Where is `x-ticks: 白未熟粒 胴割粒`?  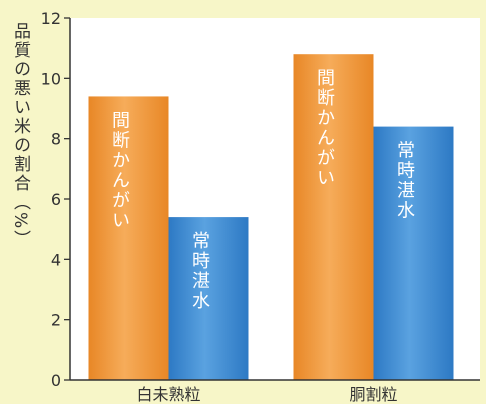 x-ticks: 白未熟粒 胴割粒 is located at coordinates (266, 394).